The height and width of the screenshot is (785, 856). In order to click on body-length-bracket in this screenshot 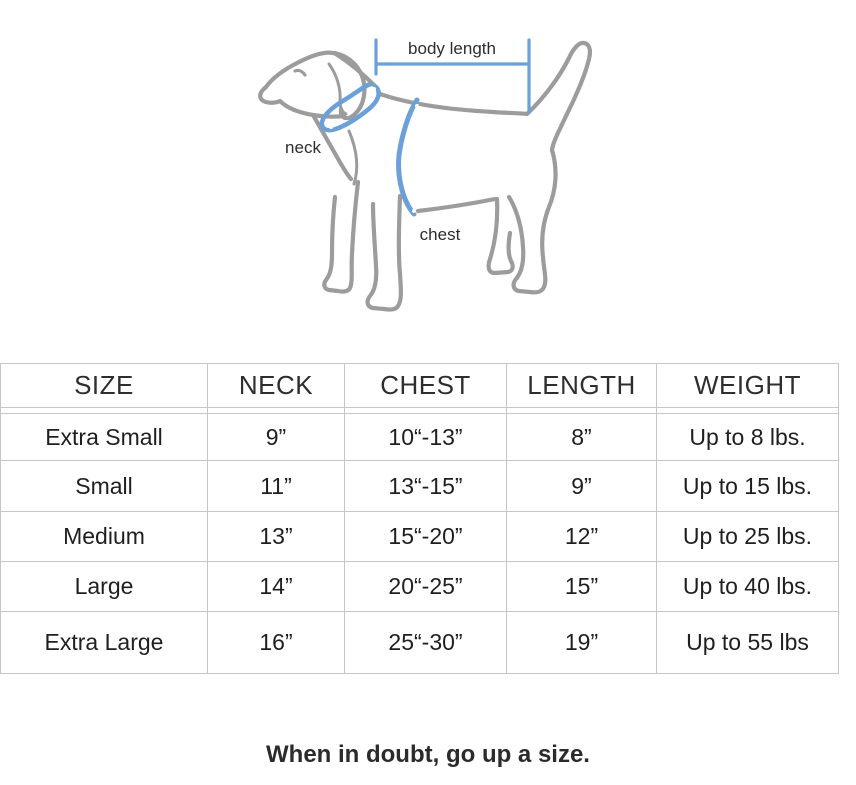, I will do `click(452, 76)`.